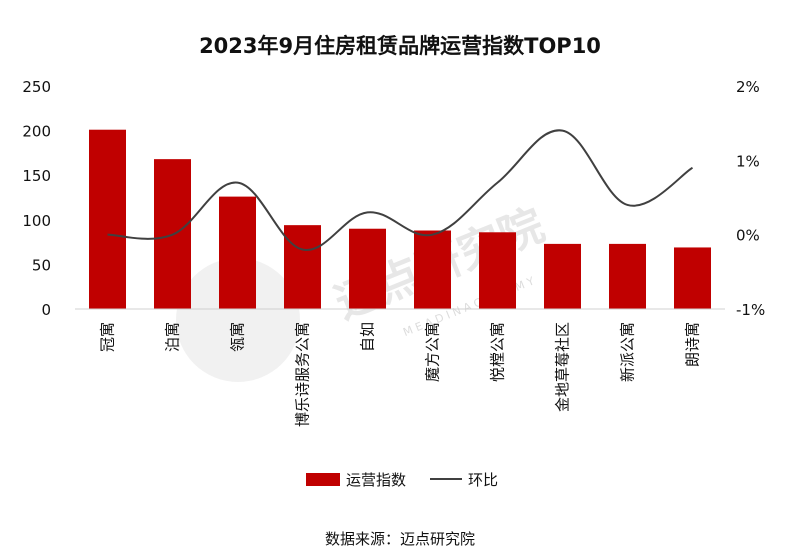  I want to click on legend: 运营指数 环比, so click(402, 480).